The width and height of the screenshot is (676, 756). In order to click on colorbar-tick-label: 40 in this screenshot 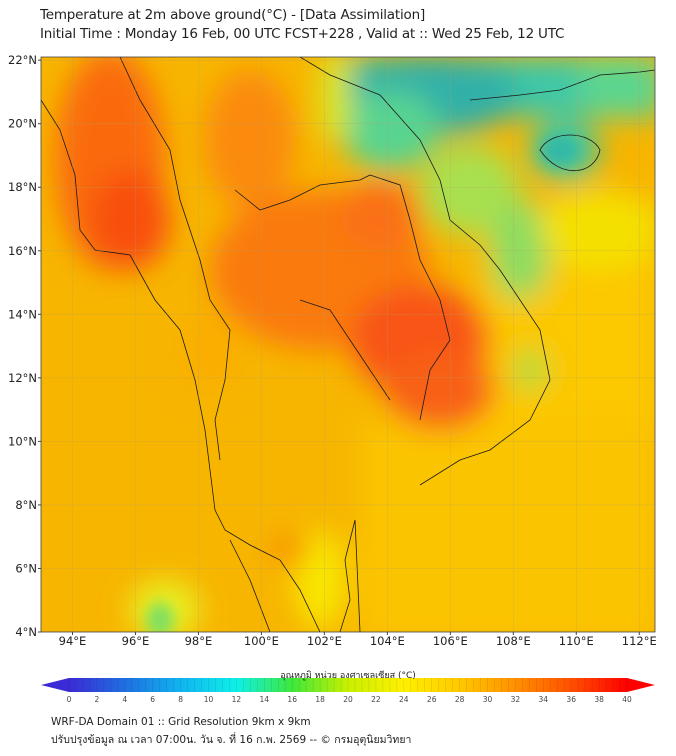, I will do `click(627, 699)`.